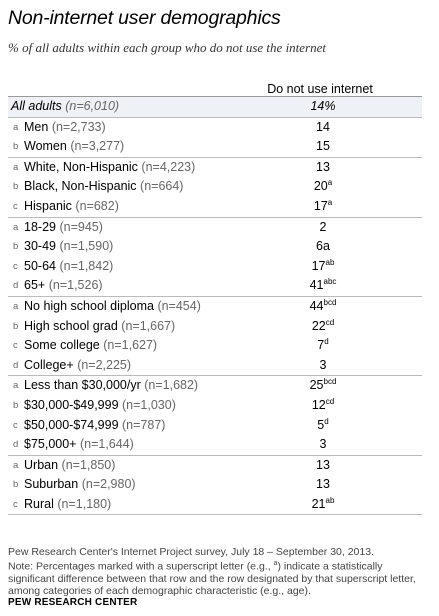 This screenshot has width=439, height=616. I want to click on row-value: 25bcd, so click(323, 385).